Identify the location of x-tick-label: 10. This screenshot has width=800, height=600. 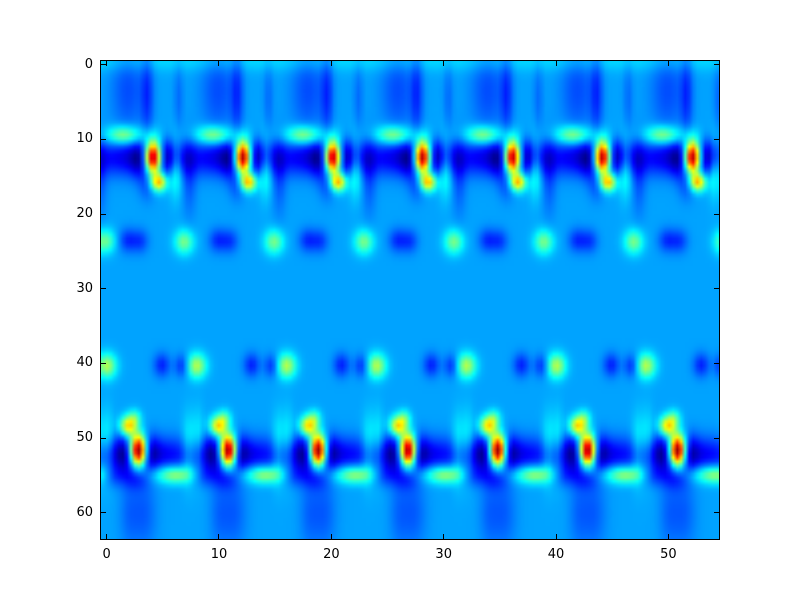
(219, 554).